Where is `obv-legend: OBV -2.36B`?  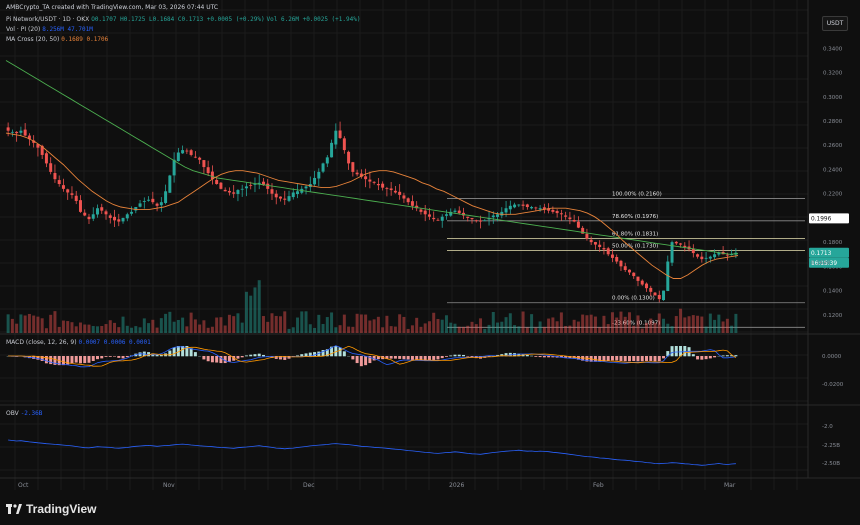 obv-legend: OBV -2.36B is located at coordinates (24, 413).